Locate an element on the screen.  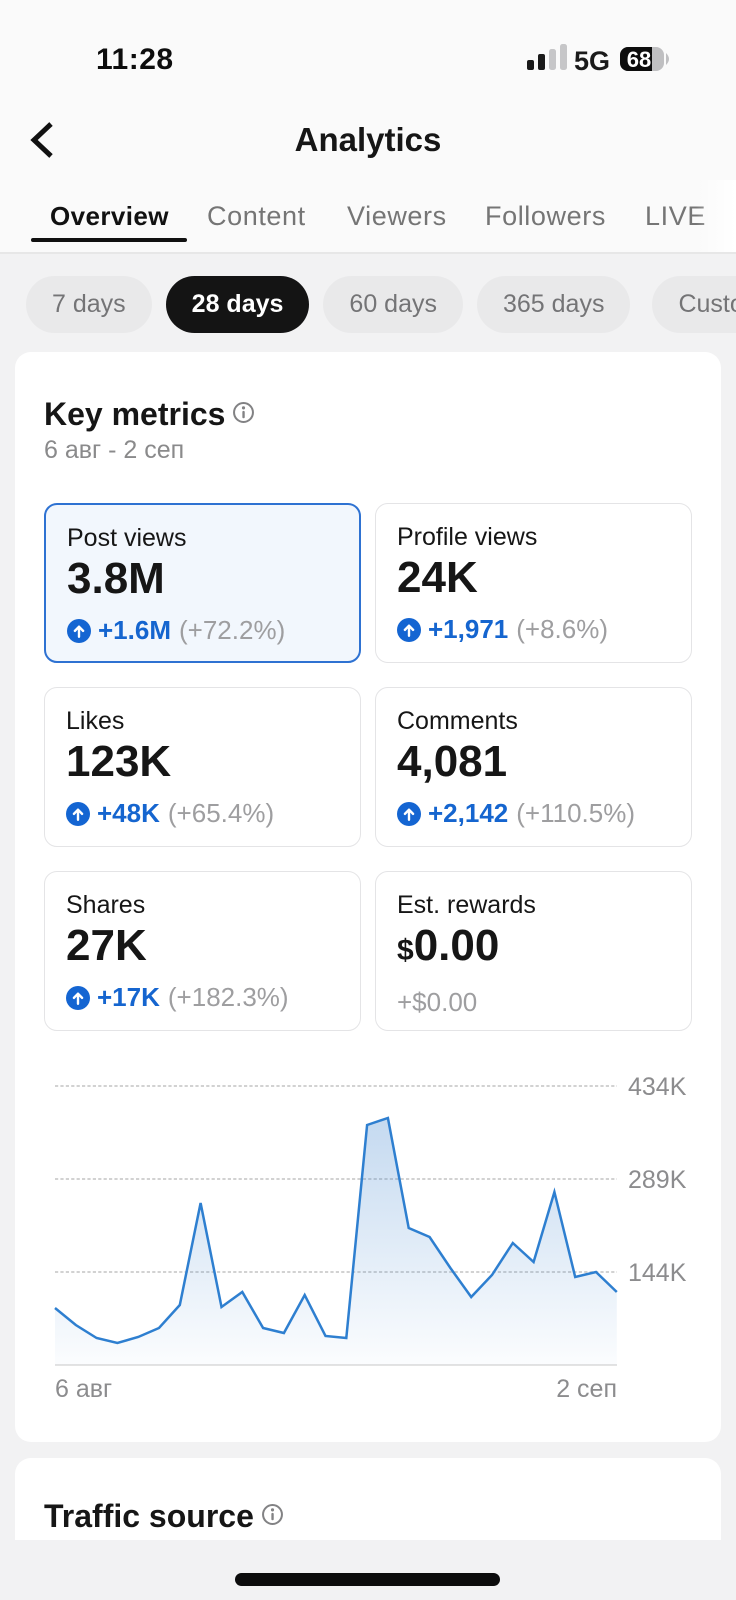
svg-text: 289K is located at coordinates (657, 1180).